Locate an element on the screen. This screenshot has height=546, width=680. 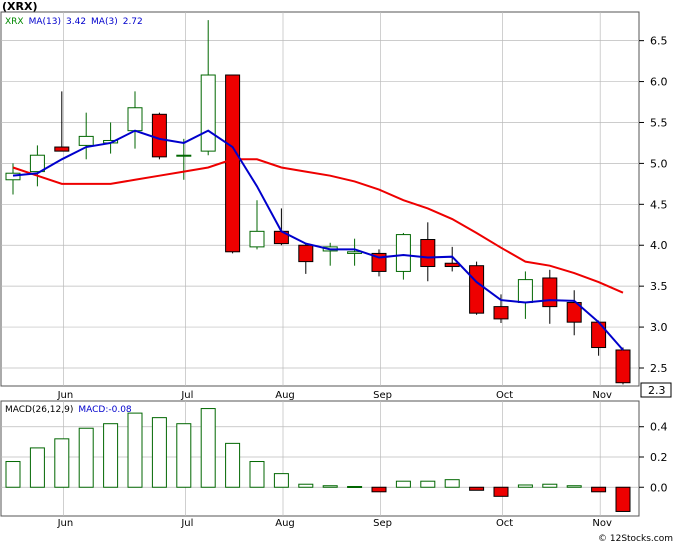
legend-item: XRX is located at coordinates (14, 22).